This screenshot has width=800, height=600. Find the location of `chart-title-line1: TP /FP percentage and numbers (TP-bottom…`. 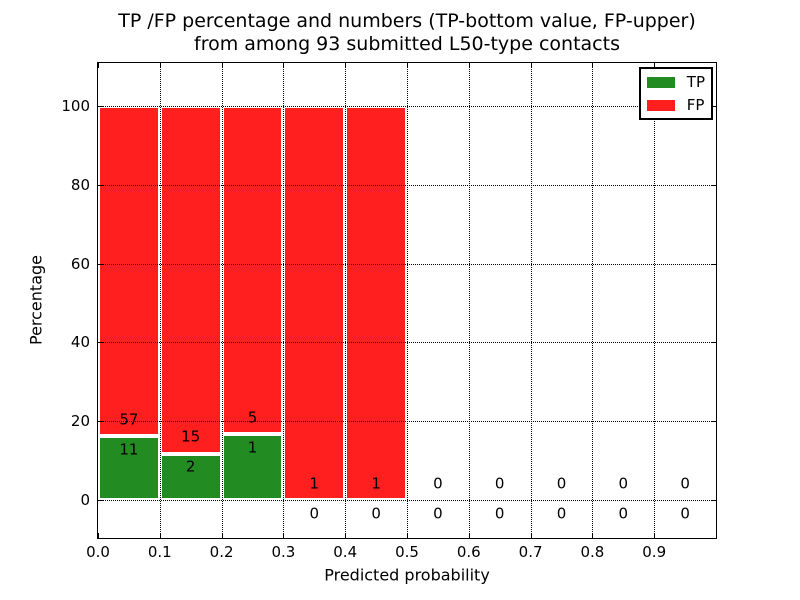

chart-title-line1: TP /FP percentage and numbers (TP-bottom… is located at coordinates (407, 21).